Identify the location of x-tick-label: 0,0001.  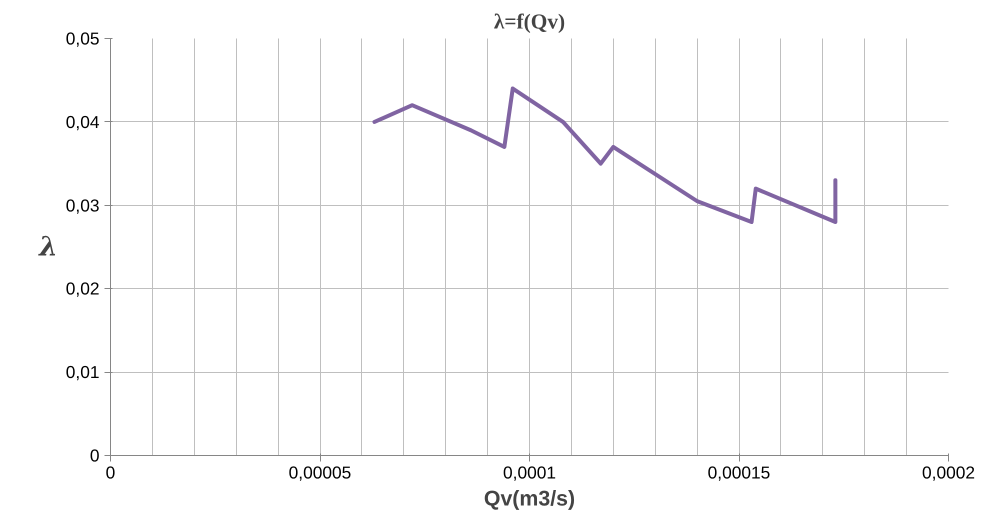
(529, 472).